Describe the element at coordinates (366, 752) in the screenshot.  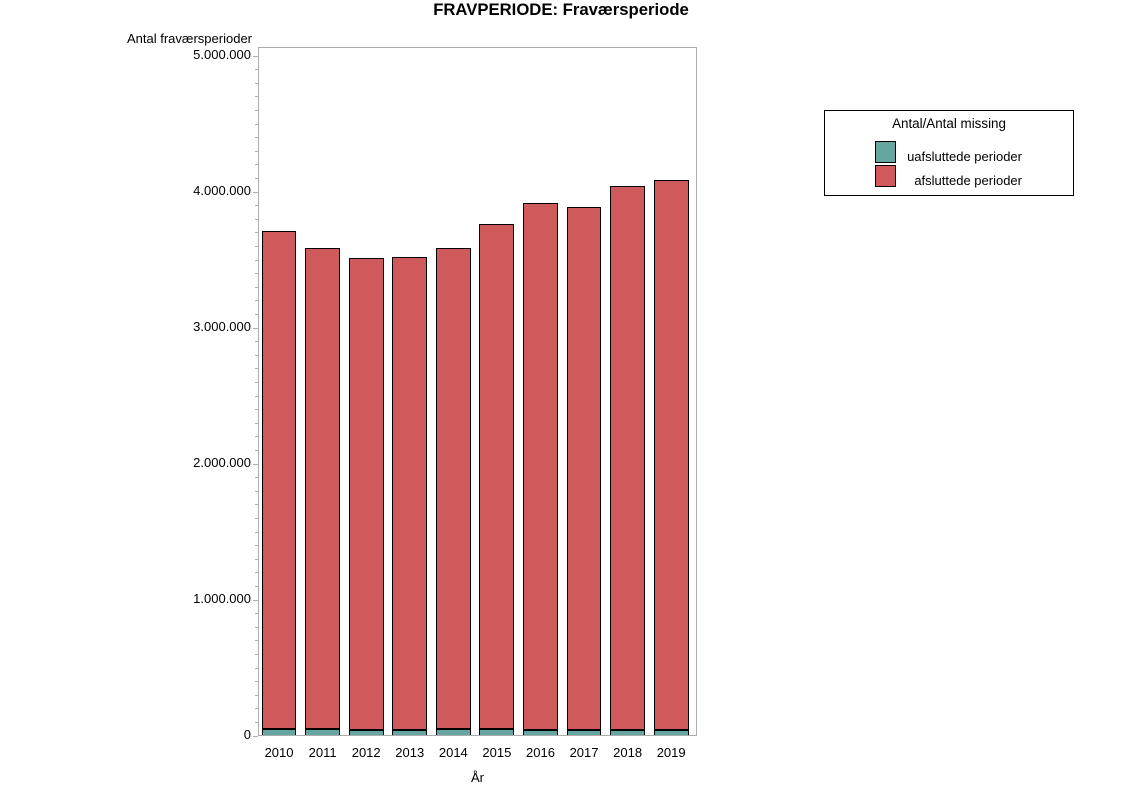
I see `x-tick-label: 2012` at that location.